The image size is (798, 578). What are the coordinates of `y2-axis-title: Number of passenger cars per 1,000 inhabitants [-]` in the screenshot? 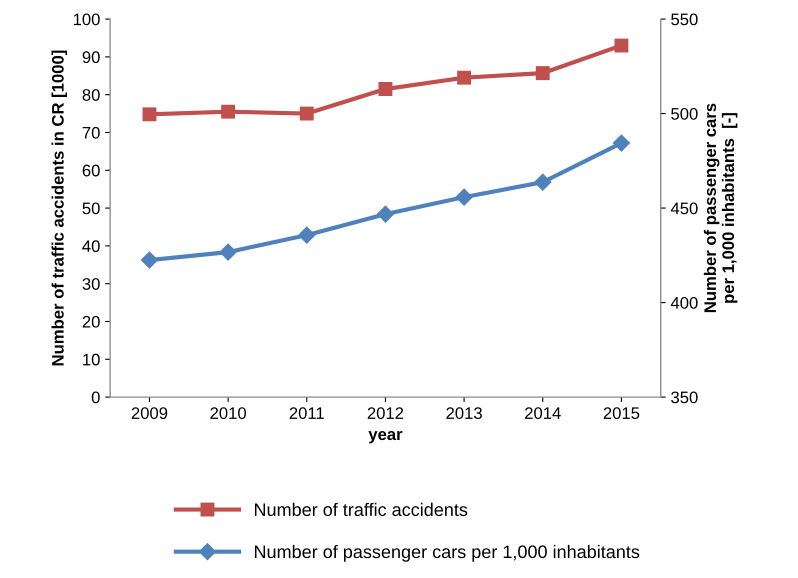 It's located at (721, 208).